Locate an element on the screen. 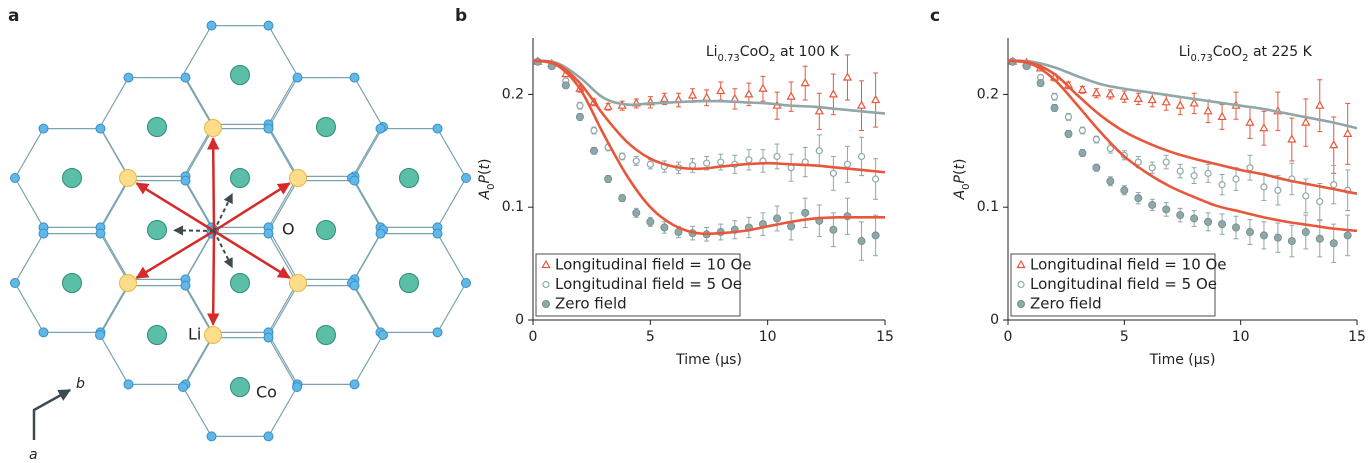 Image resolution: width=1370 pixels, height=463 pixels. atom-label: Li is located at coordinates (194, 334).